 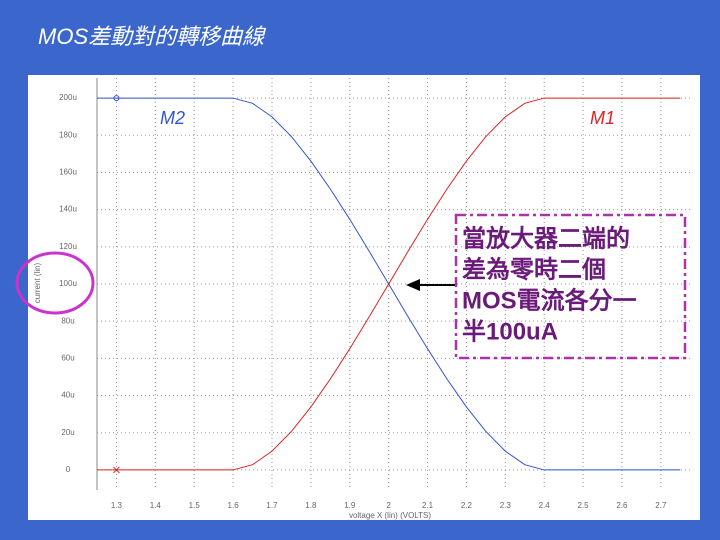 What do you see at coordinates (152, 36) in the screenshot?
I see `slide-title: MOS差動對的轉移曲線` at bounding box center [152, 36].